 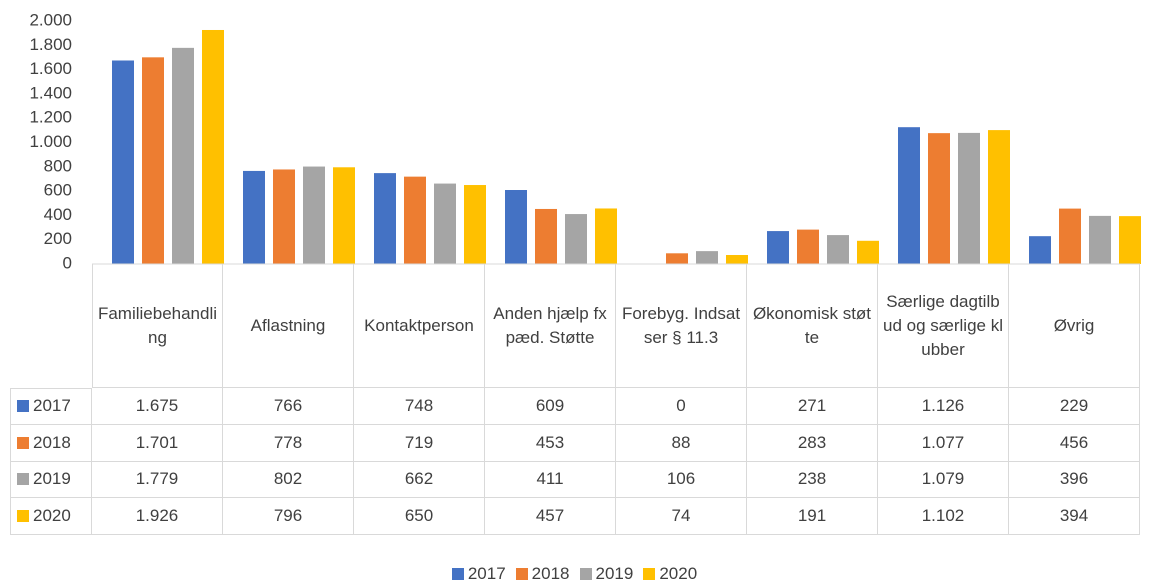 I want to click on table-row-header: 2019, so click(x=51, y=480).